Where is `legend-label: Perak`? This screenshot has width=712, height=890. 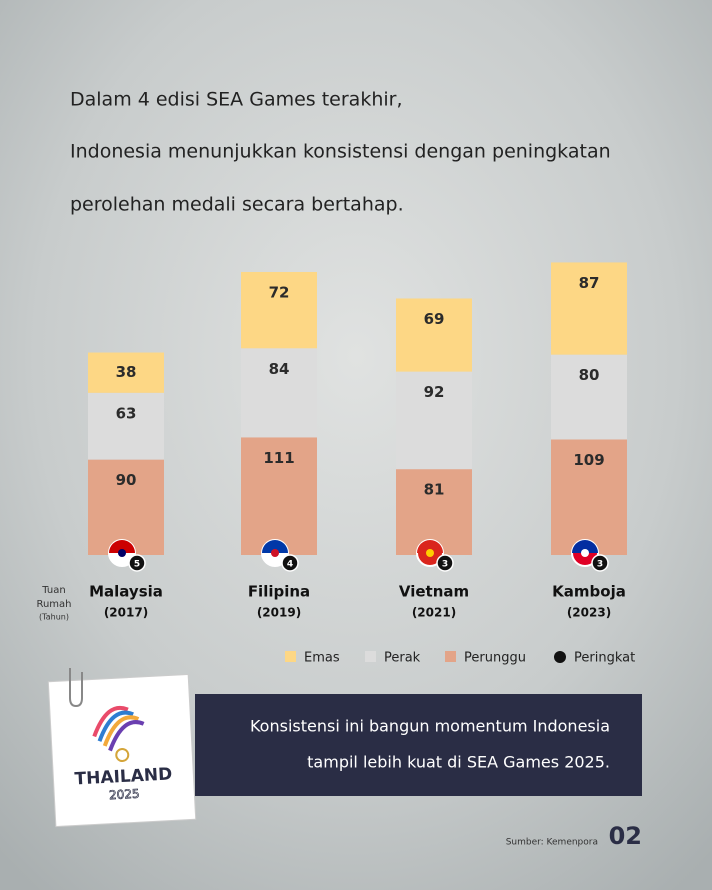
legend-label: Perak is located at coordinates (402, 658).